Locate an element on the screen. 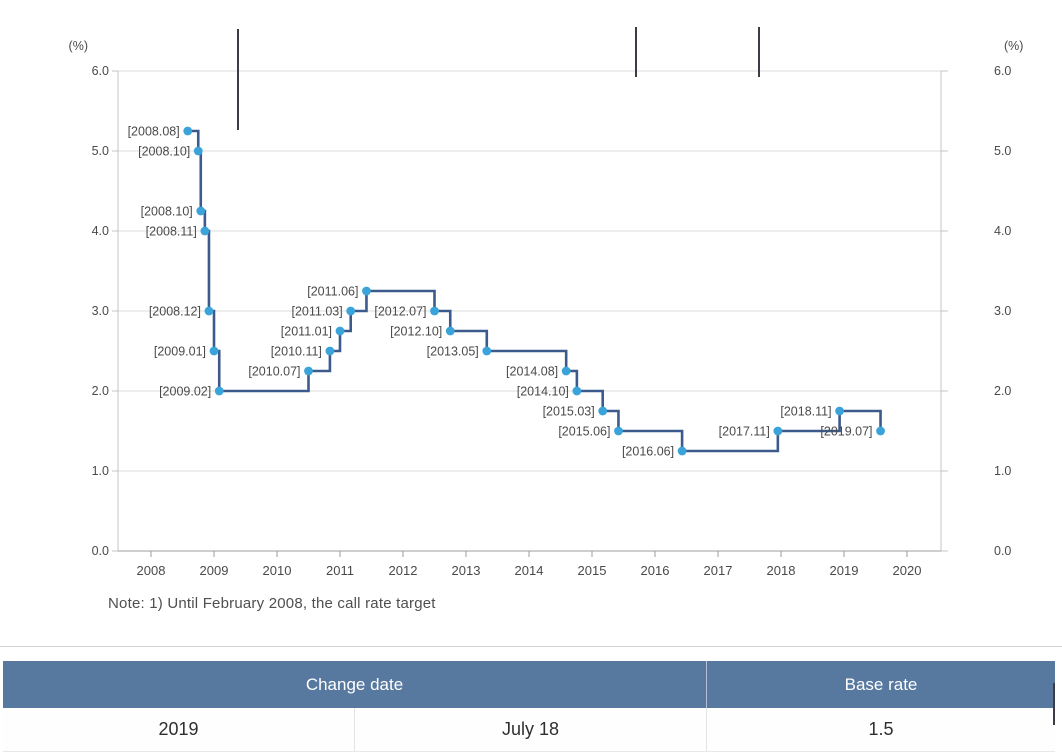 The image size is (1062, 752). x-axis-label: 2012 is located at coordinates (403, 570).